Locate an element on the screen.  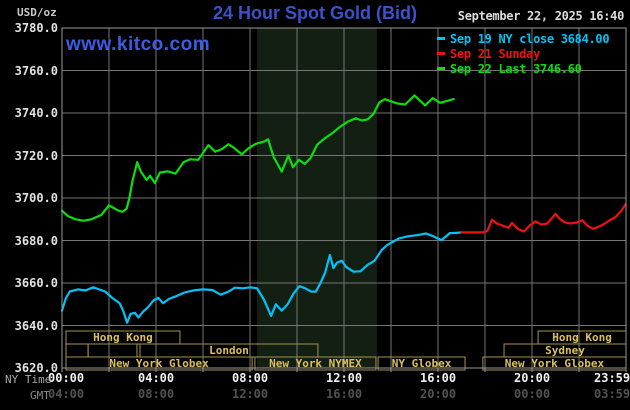
gmt-axis-caption: GMT is located at coordinates (40, 395).